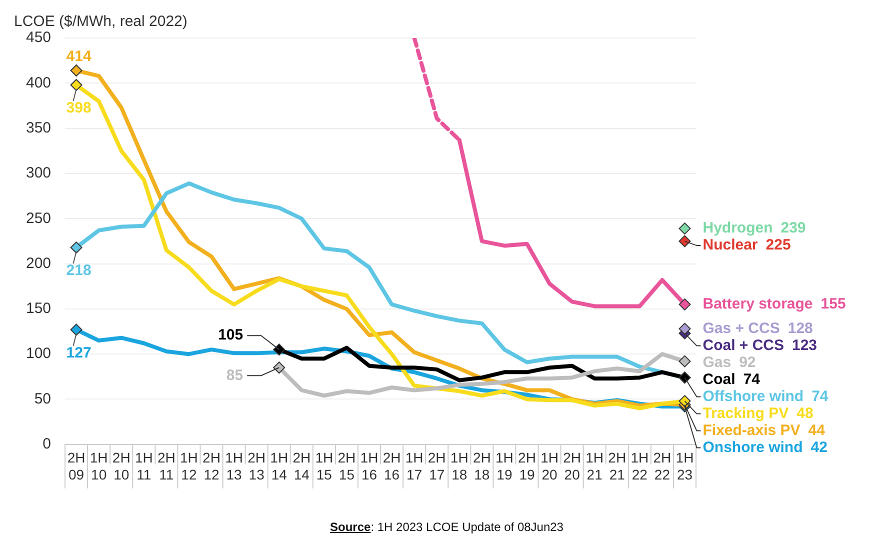  I want to click on text: 92, so click(747, 362).